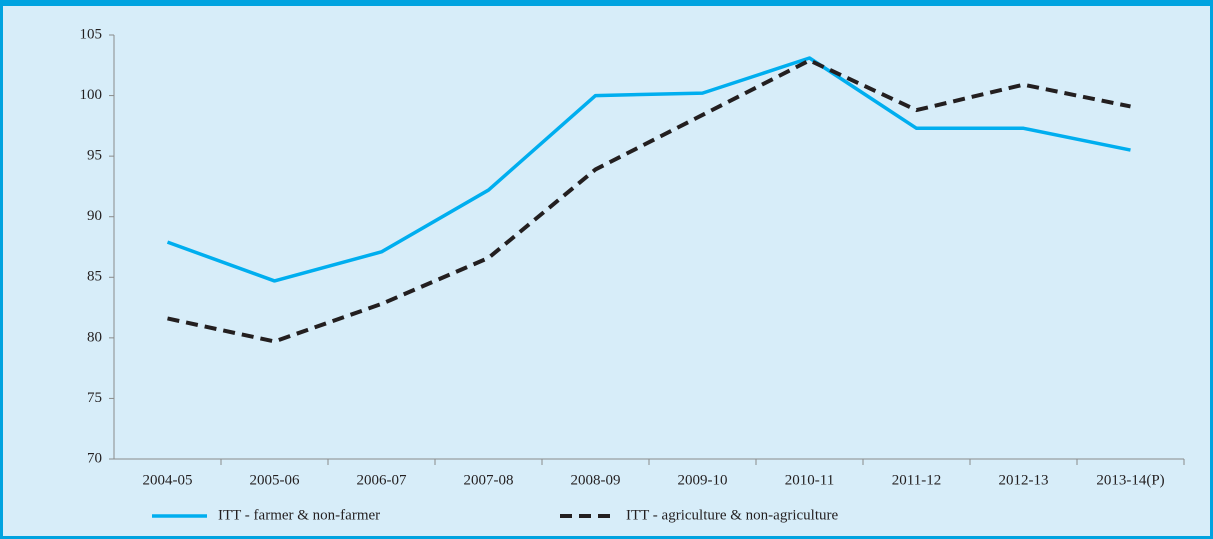  I want to click on x-tick-label: 2008-09, so click(596, 480).